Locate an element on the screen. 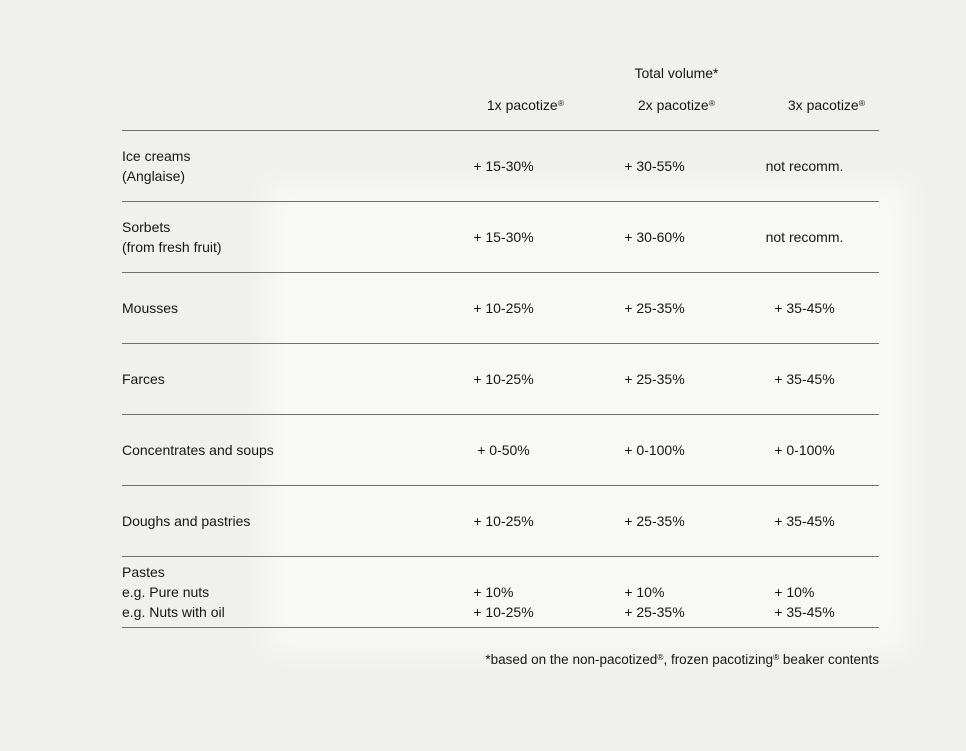 Image resolution: width=966 pixels, height=751 pixels. value-line: + 30-55% is located at coordinates (654, 166).